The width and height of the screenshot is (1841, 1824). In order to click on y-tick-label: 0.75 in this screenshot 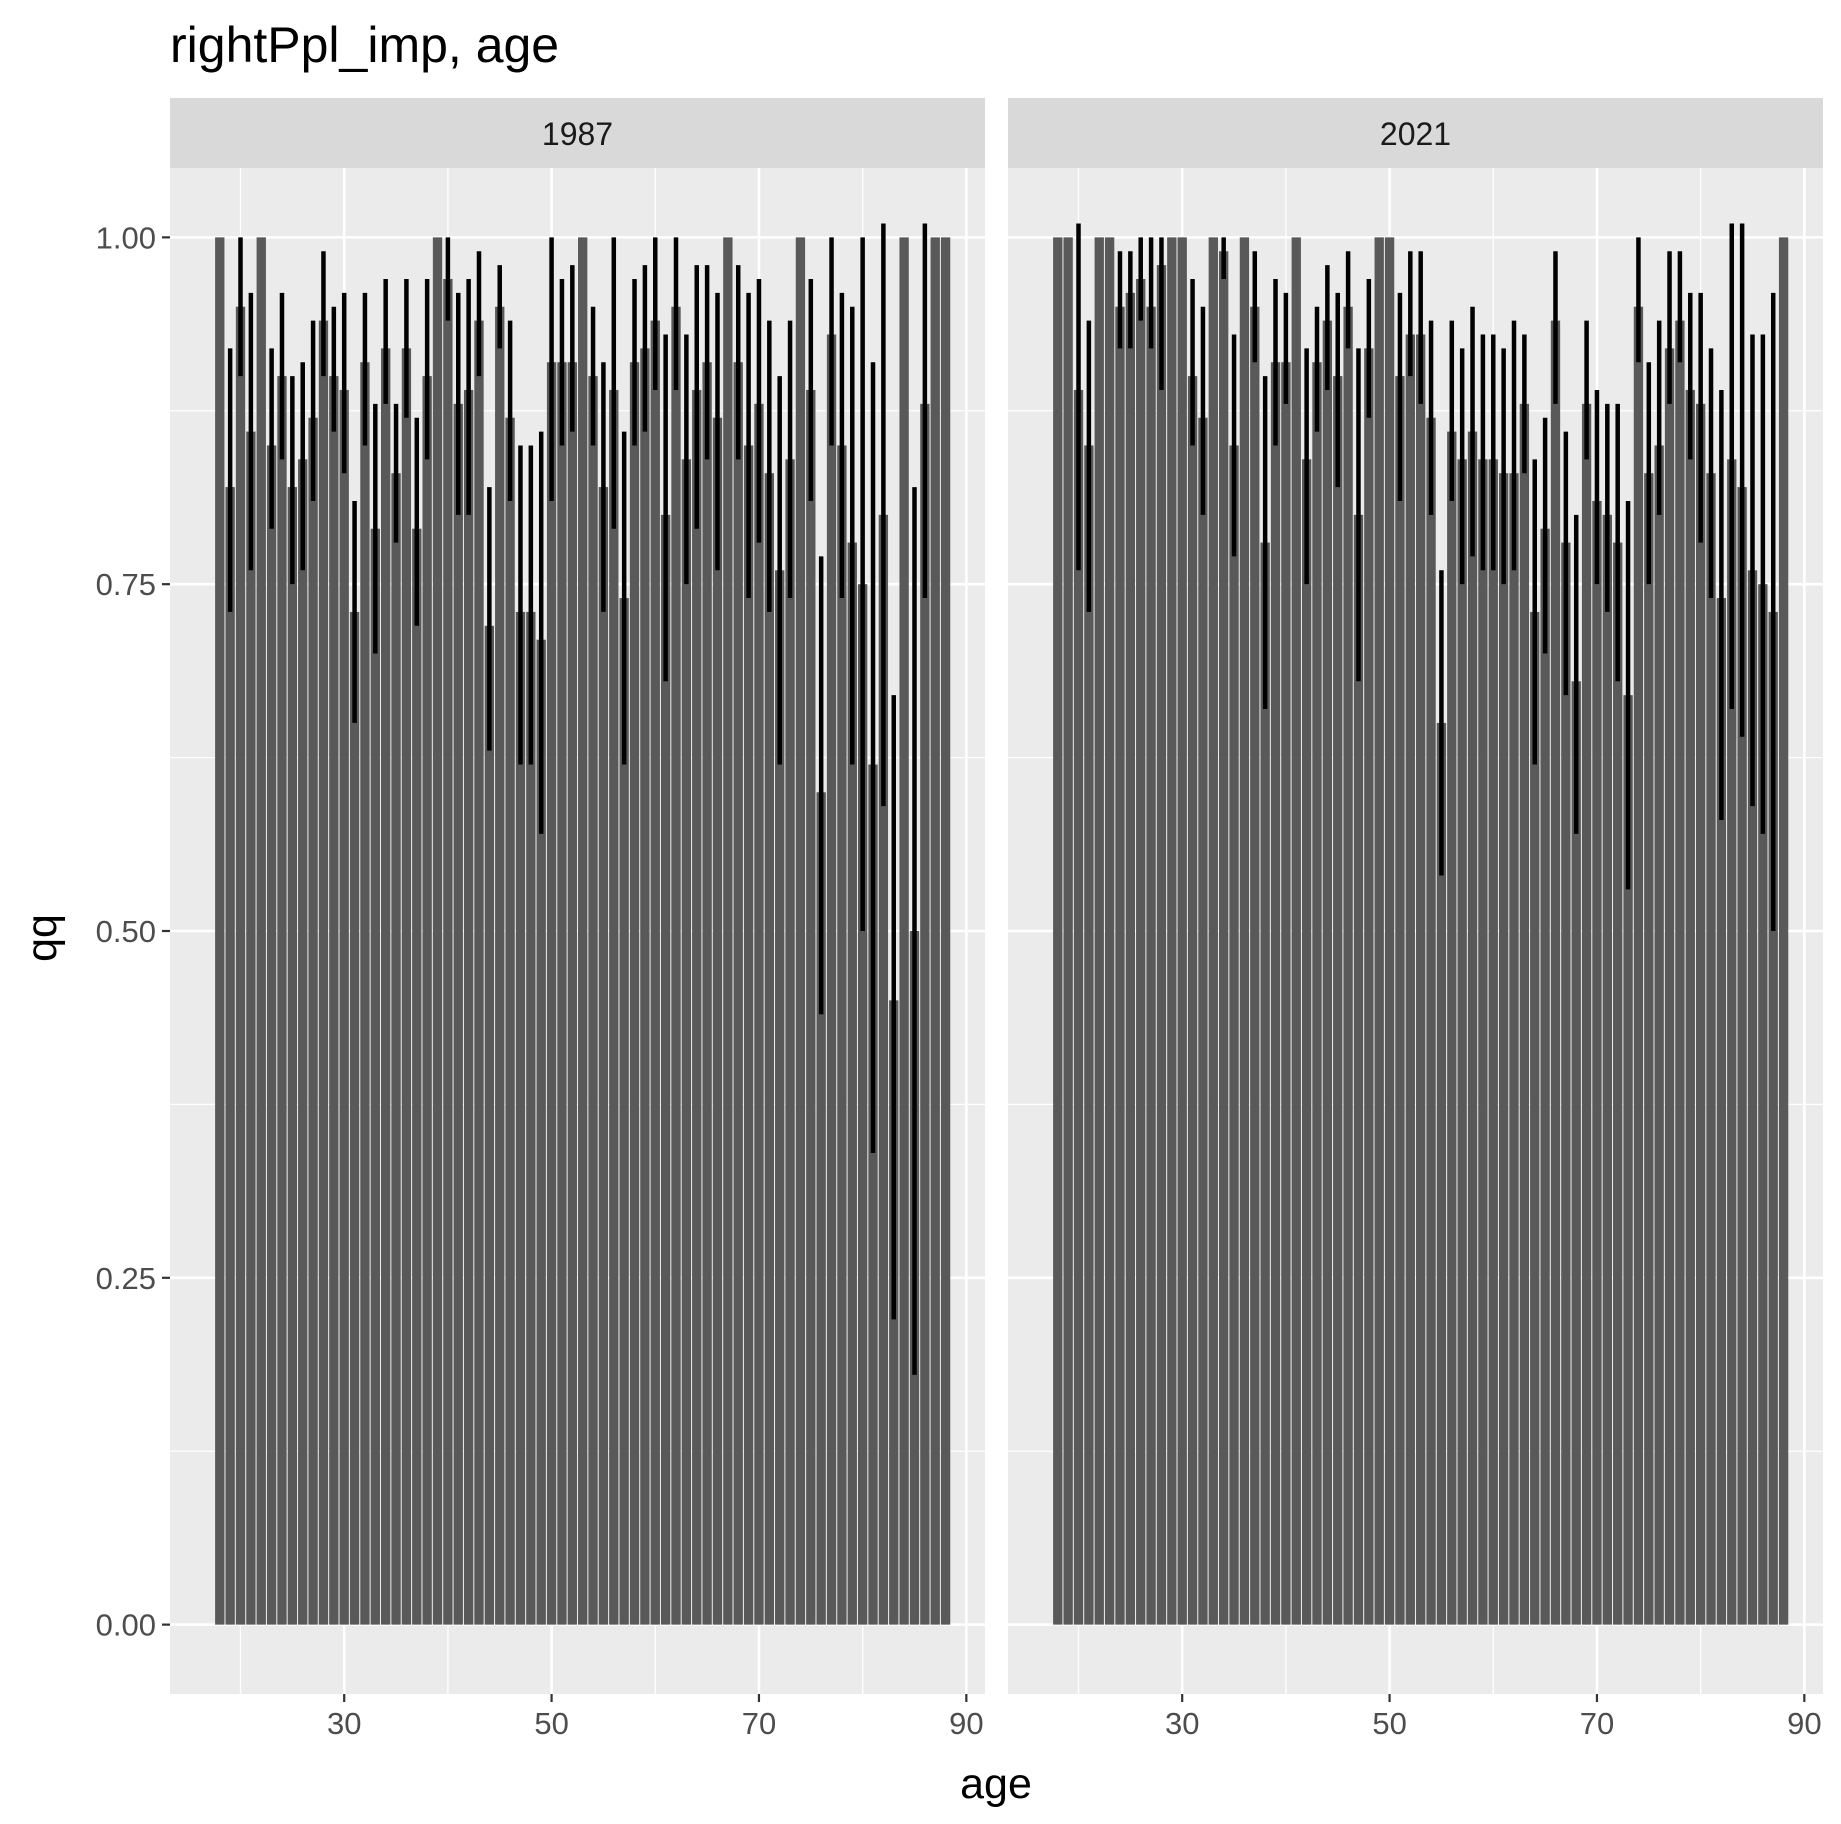, I will do `click(126, 584)`.